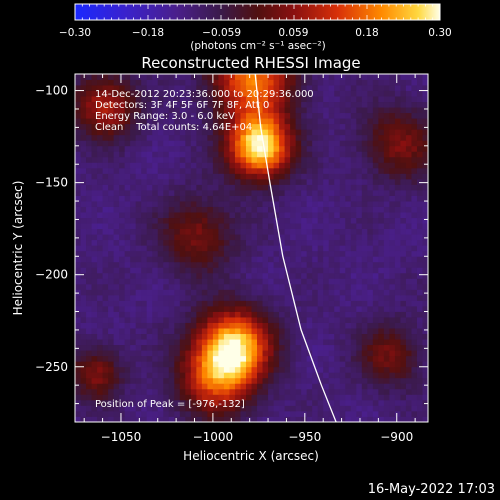 This screenshot has height=500, width=500. Describe the element at coordinates (18, 248) in the screenshot. I see `y-axis-label: Heliocentric Y (arcsec)` at that location.